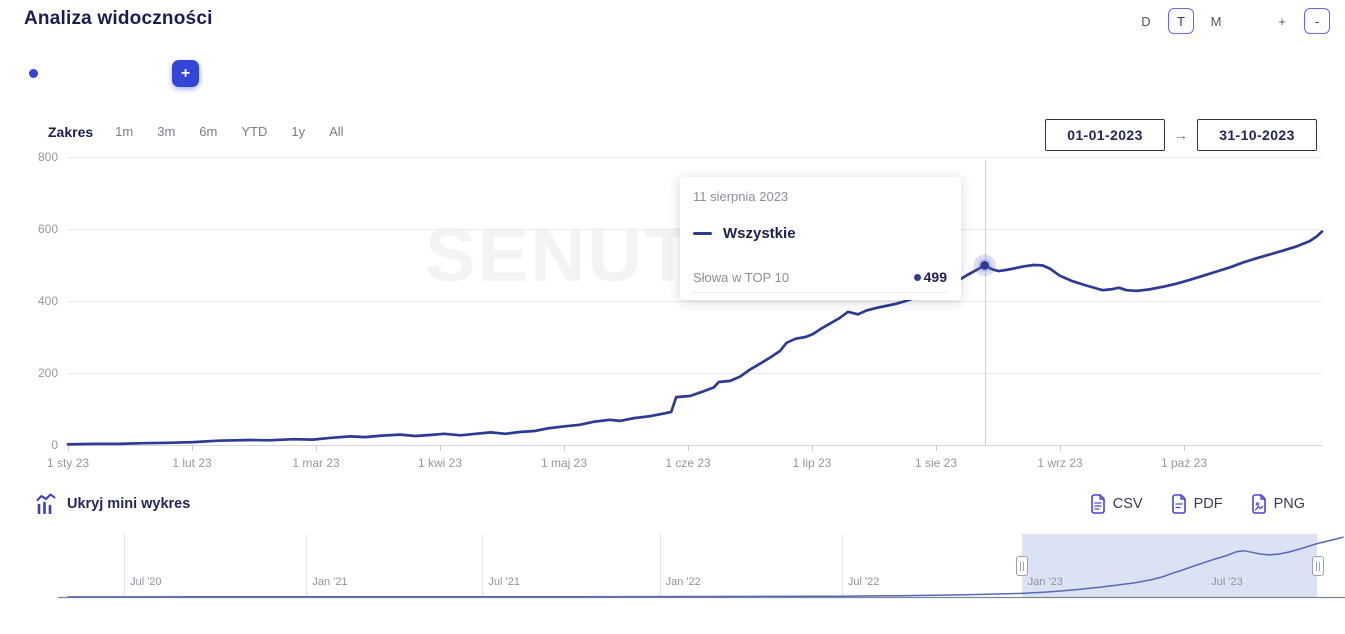 The image size is (1345, 634). Describe the element at coordinates (185, 73) in the screenshot. I see `add-series-button: +` at that location.